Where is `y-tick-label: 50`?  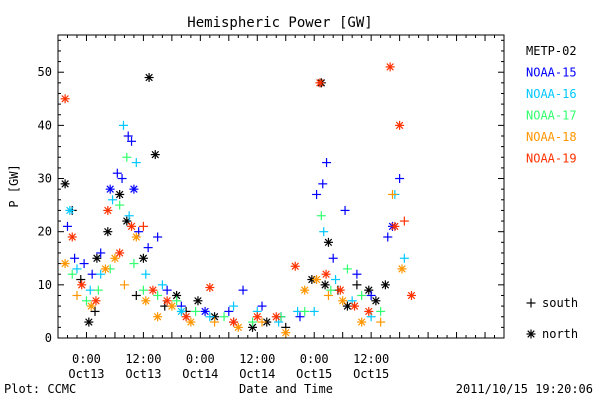 y-tick-label: 50 is located at coordinates (45, 72).